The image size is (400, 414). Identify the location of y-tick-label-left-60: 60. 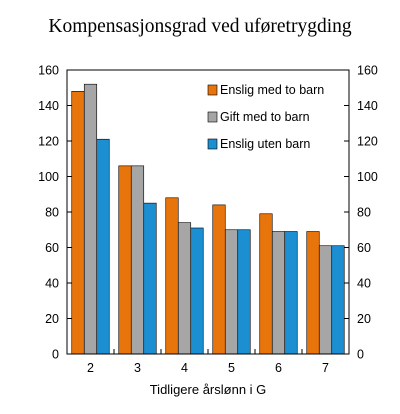
(52, 248).